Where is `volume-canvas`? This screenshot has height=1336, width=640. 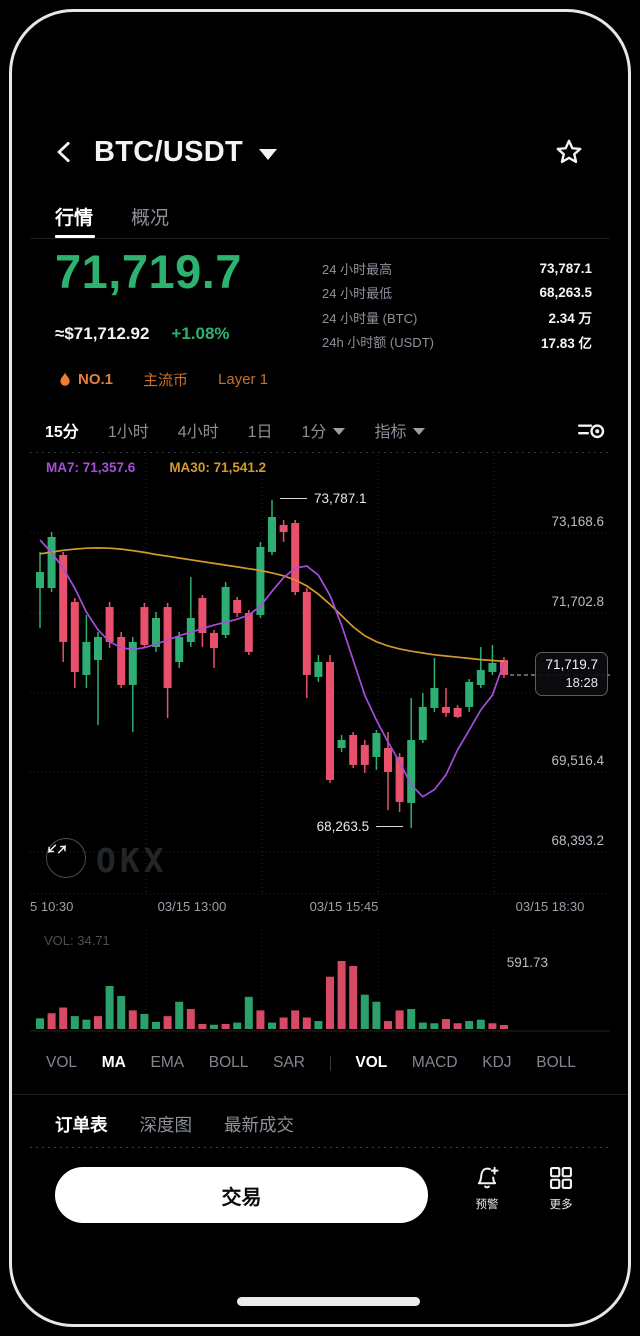 volume-canvas is located at coordinates (320, 978).